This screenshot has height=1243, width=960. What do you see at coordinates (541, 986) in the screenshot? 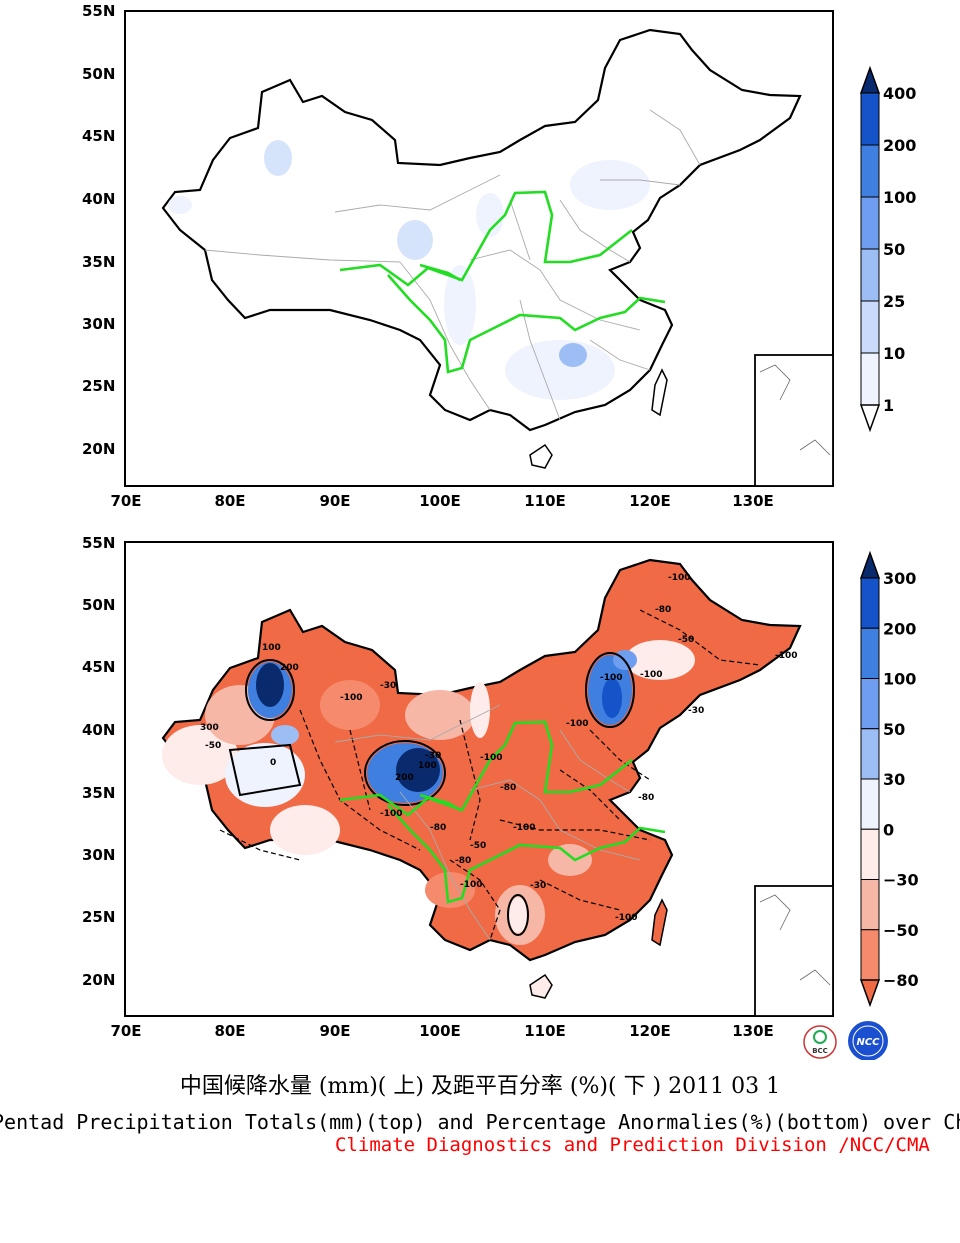
I see `bottom-hainan` at bounding box center [541, 986].